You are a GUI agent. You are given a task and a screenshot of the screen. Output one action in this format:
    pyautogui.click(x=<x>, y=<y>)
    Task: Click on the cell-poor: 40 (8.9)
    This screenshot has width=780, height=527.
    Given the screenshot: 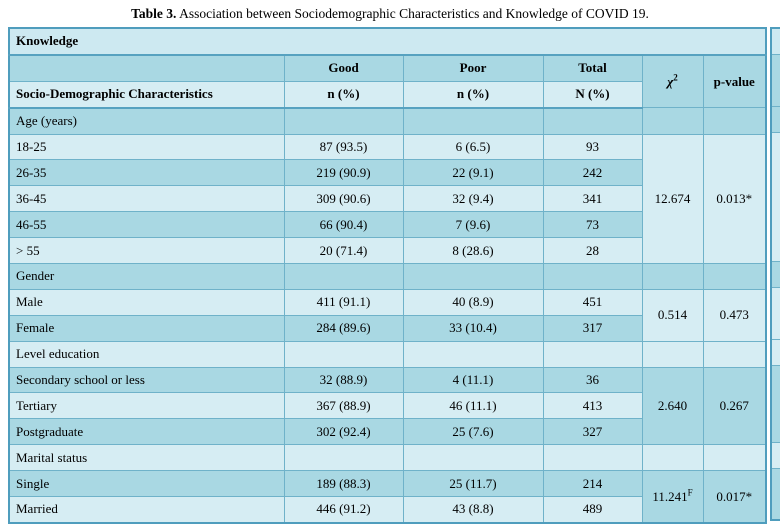 What is the action you would take?
    pyautogui.click(x=473, y=302)
    